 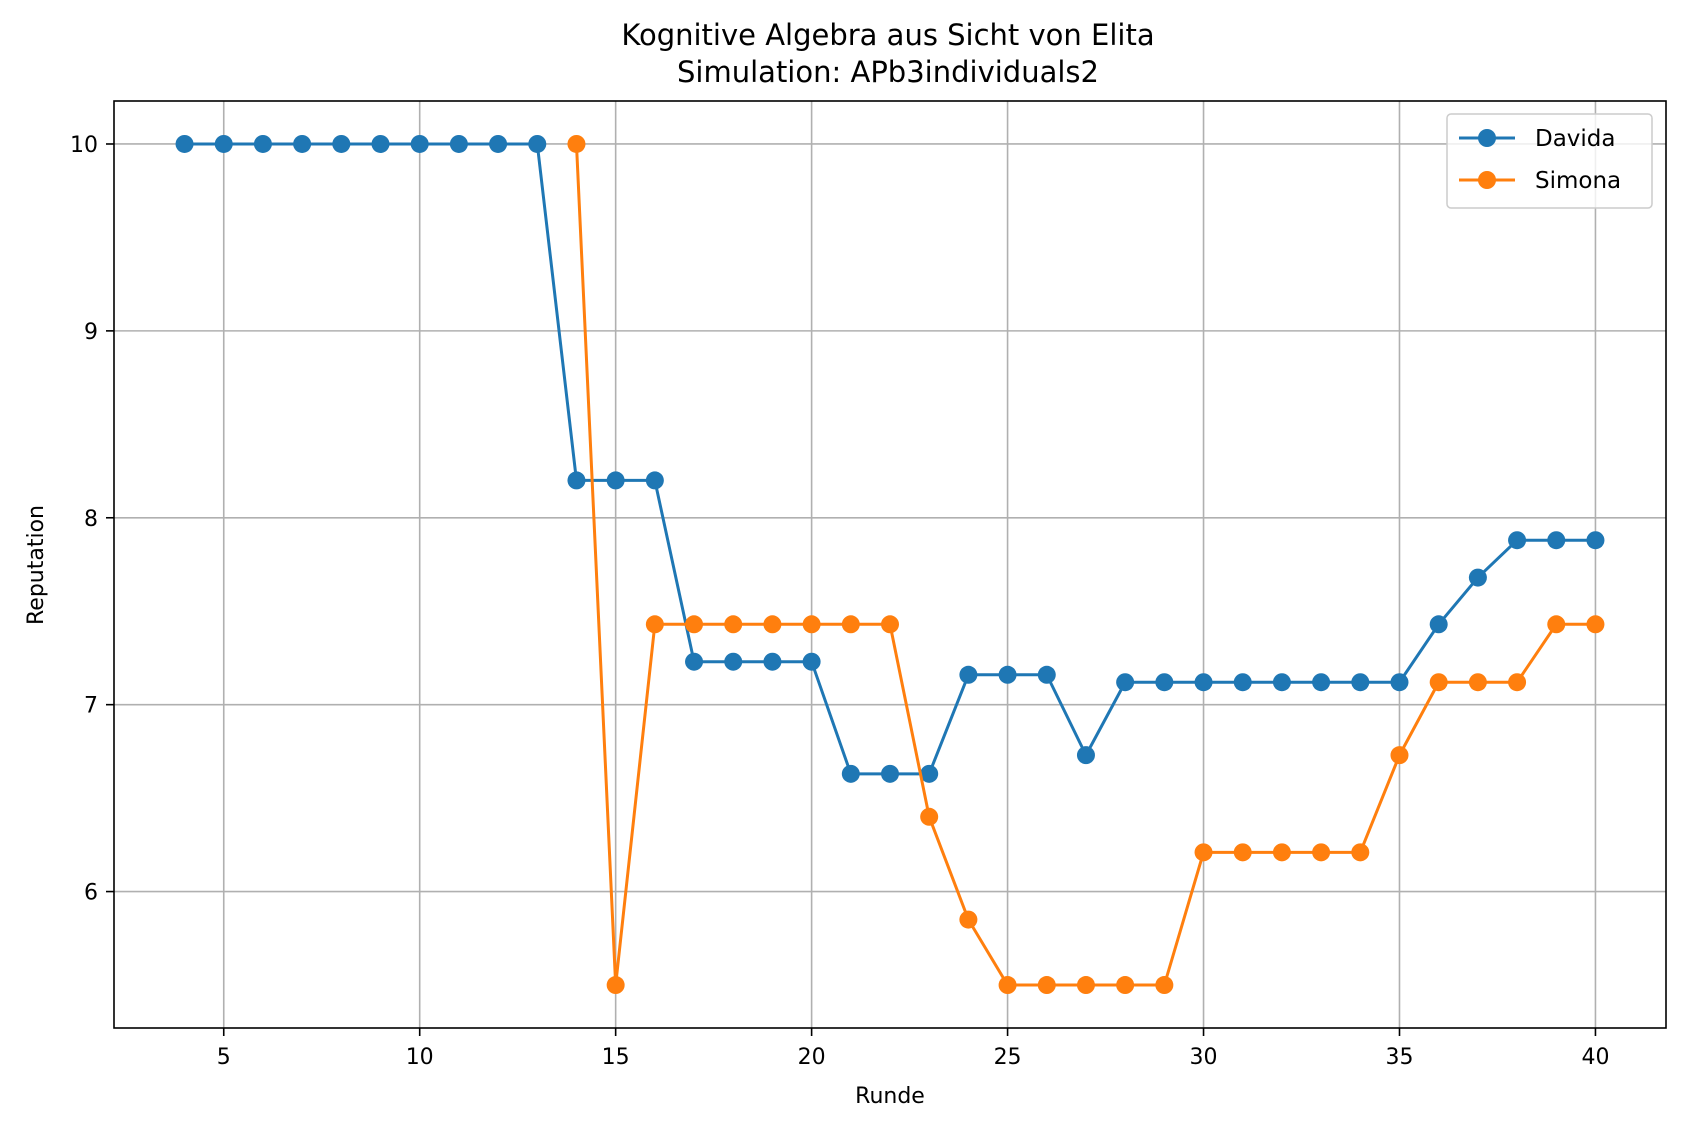 I want to click on x-tick-label: 10, so click(x=420, y=1057).